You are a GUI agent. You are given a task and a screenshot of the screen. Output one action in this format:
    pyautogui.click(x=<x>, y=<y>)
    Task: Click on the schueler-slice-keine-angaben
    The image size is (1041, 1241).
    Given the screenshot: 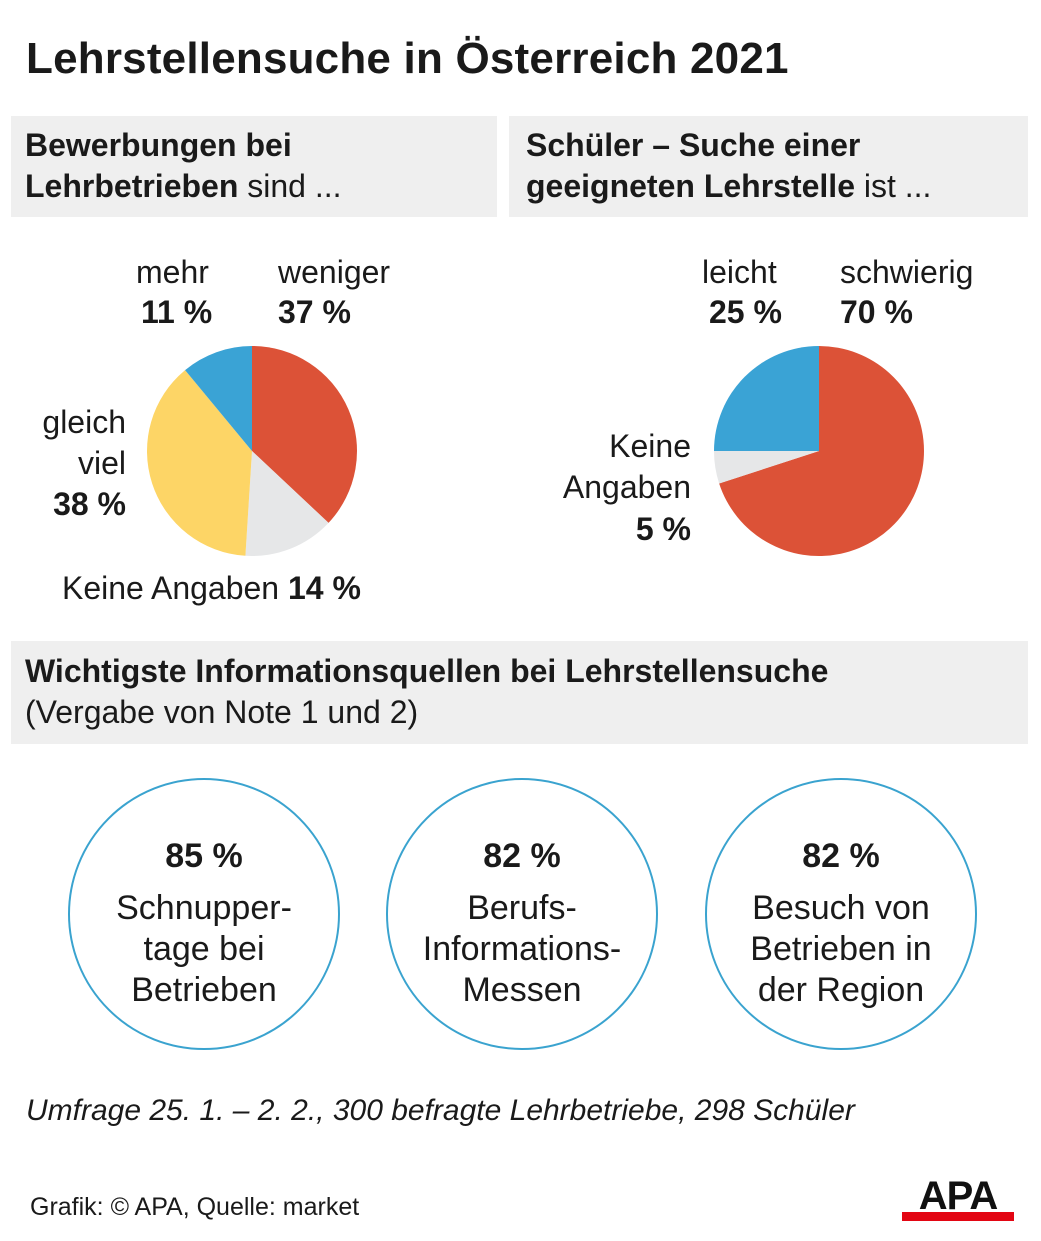 What is the action you would take?
    pyautogui.click(x=766, y=467)
    